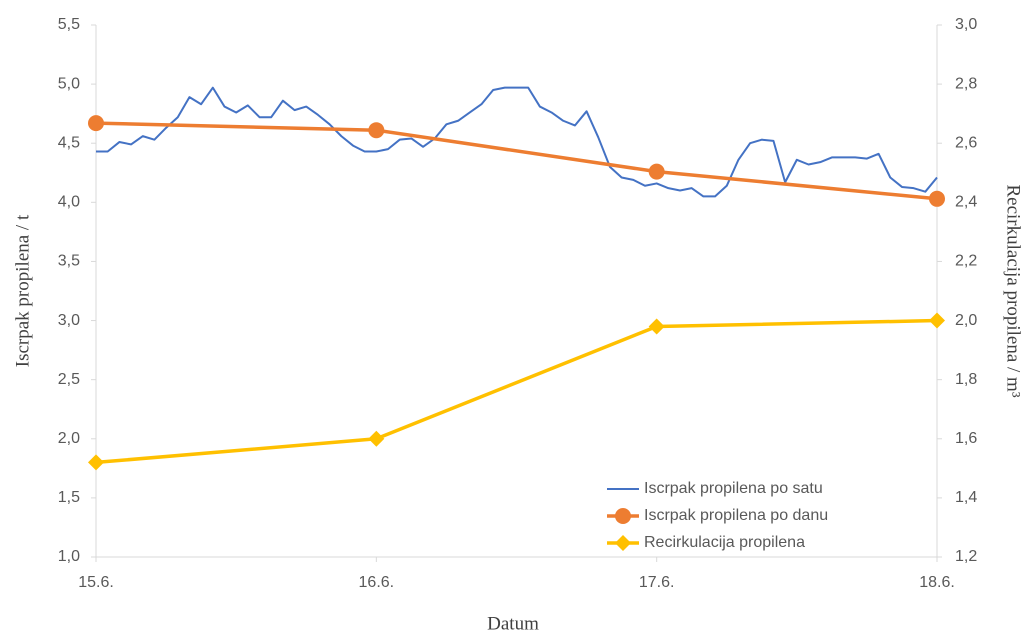  What do you see at coordinates (69, 438) in the screenshot?
I see `y-tick-label: 2,0` at bounding box center [69, 438].